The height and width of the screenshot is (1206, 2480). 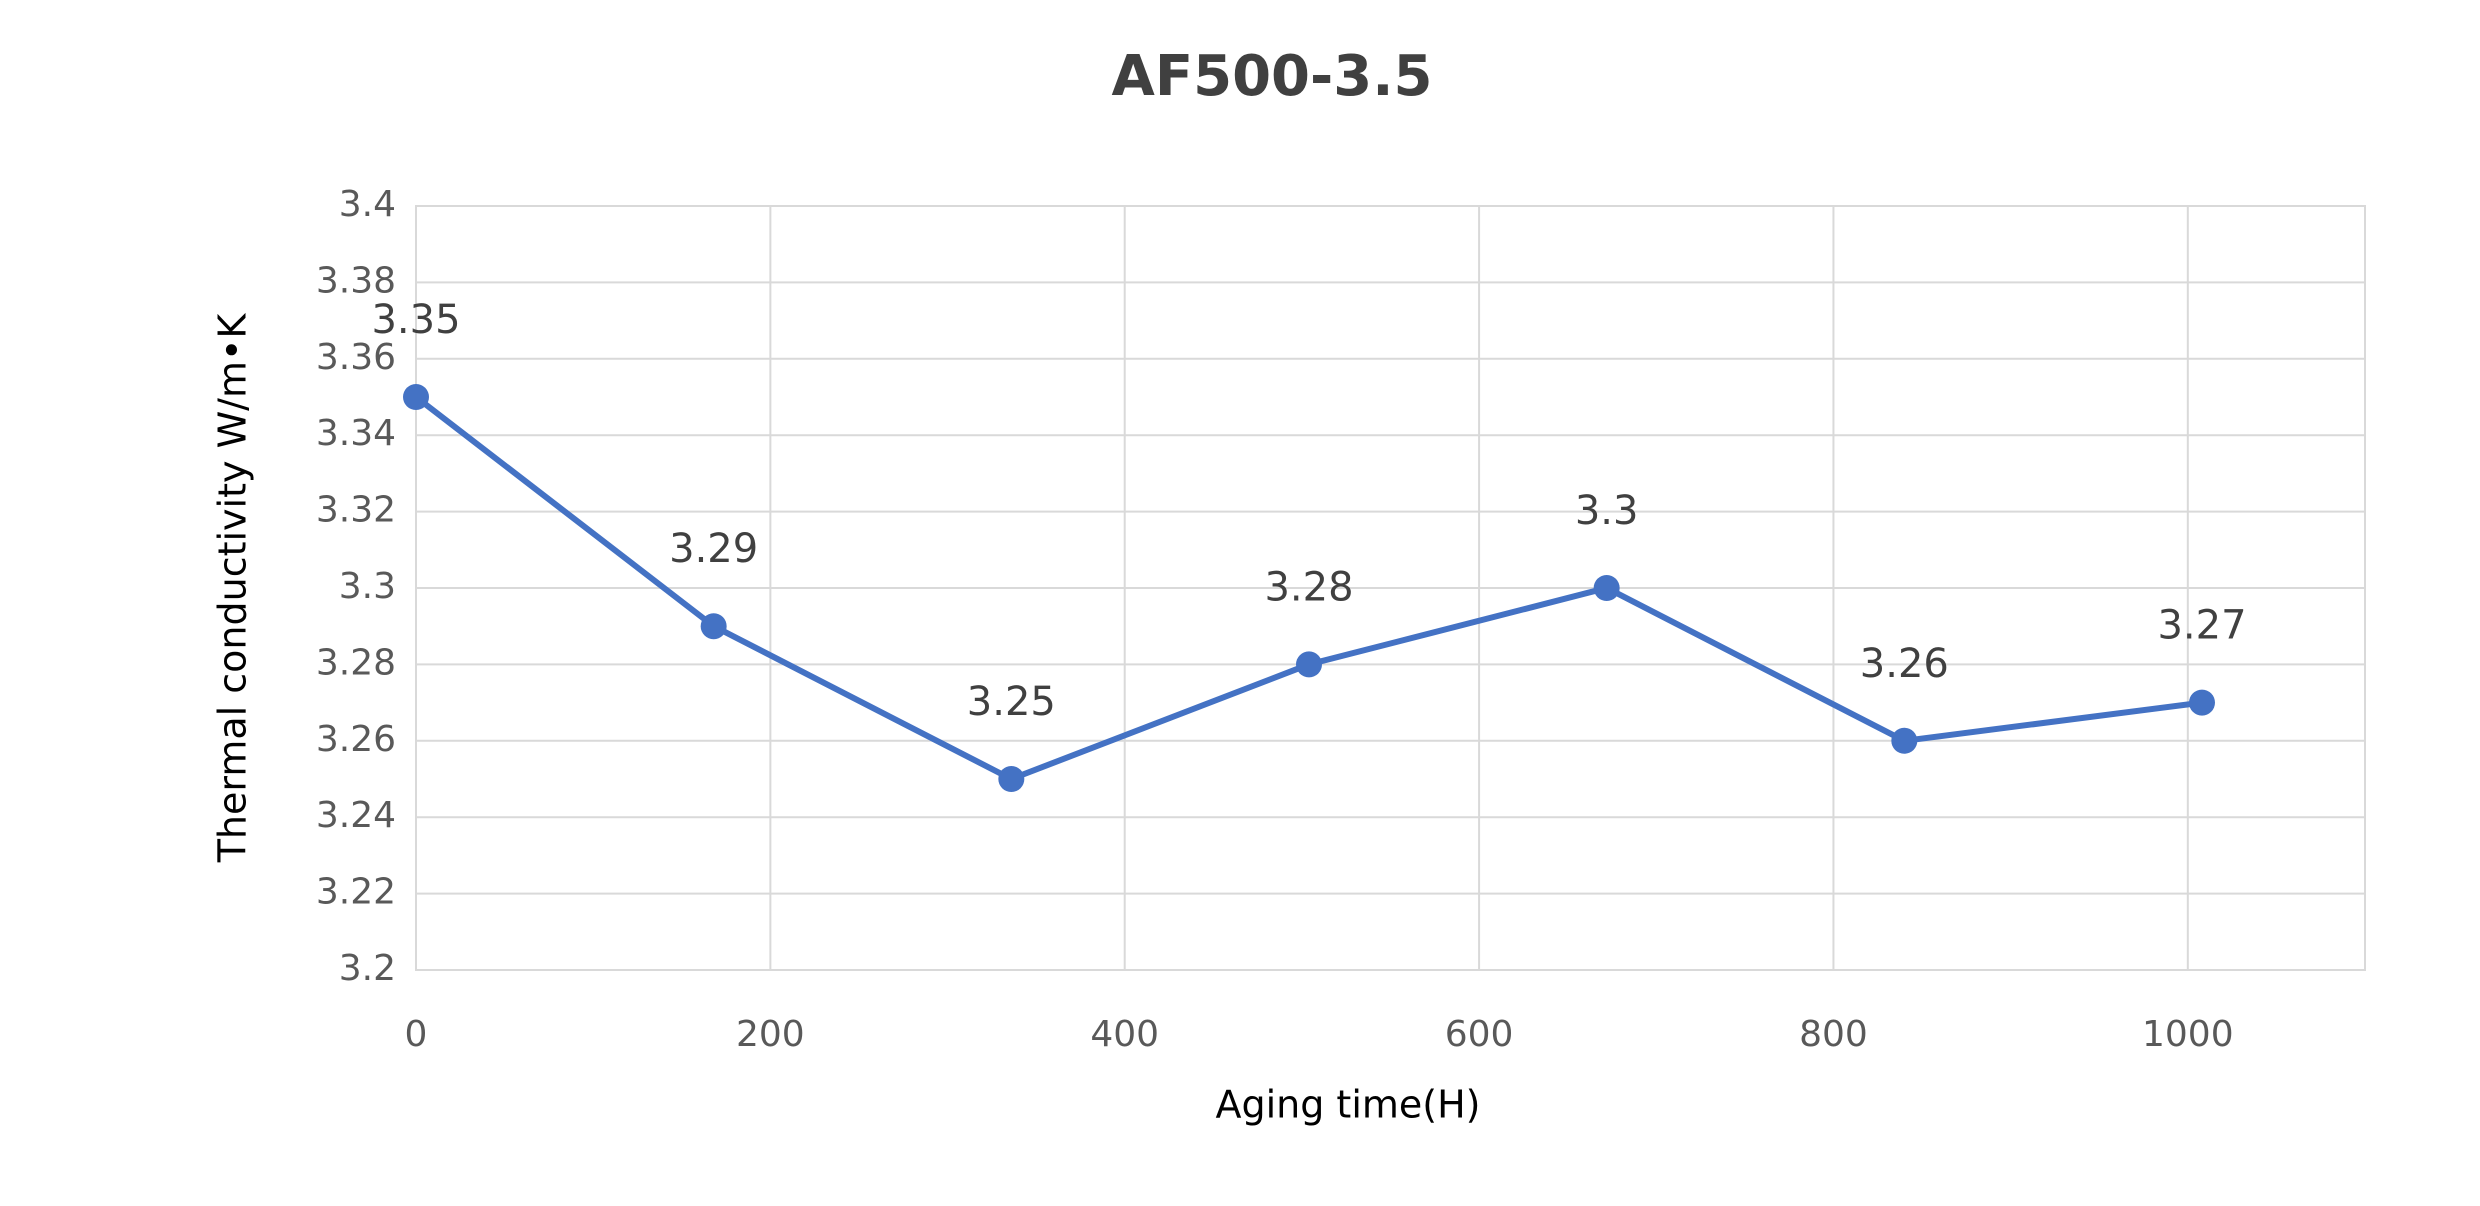 What do you see at coordinates (713, 549) in the screenshot?
I see `data-label: 3.29` at bounding box center [713, 549].